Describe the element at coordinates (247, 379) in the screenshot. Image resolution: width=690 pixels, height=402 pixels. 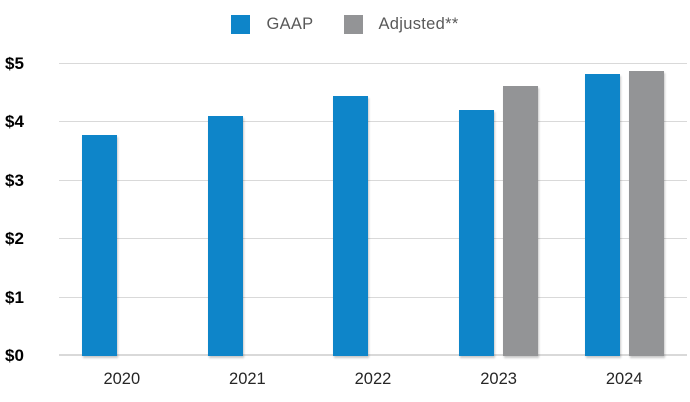
I see `x-axis-label-2021: 2021` at that location.